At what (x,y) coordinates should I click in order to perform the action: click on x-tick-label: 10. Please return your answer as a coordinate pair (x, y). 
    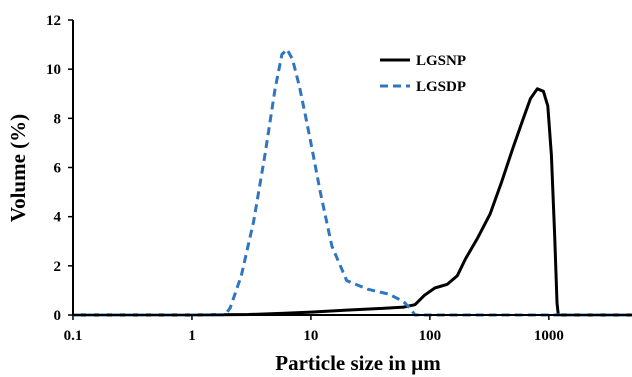
    Looking at the image, I should click on (310, 336).